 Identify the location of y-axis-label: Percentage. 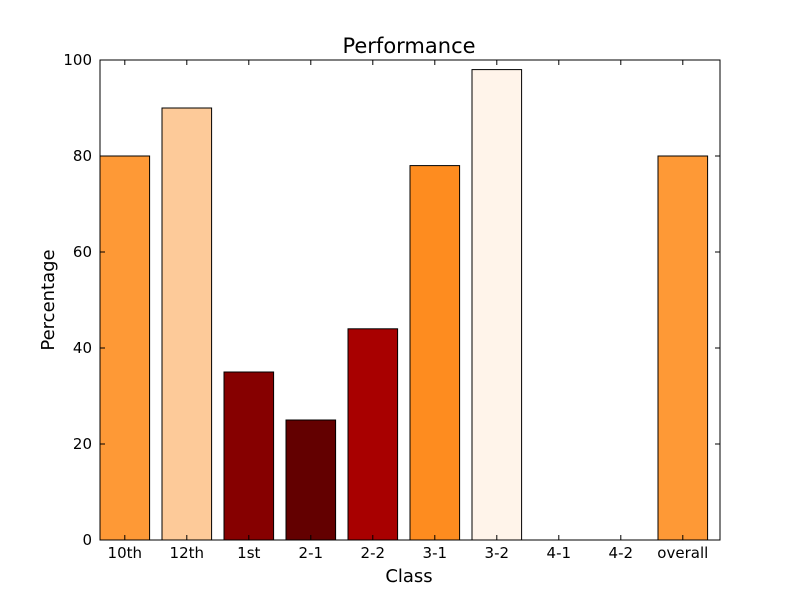
(48, 299).